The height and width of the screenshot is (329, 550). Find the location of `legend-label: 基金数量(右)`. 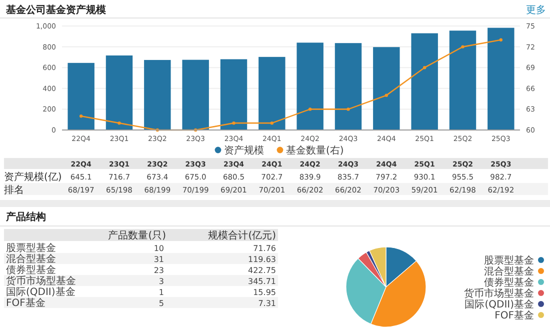

legend-label: 基金数量(右) is located at coordinates (315, 150).